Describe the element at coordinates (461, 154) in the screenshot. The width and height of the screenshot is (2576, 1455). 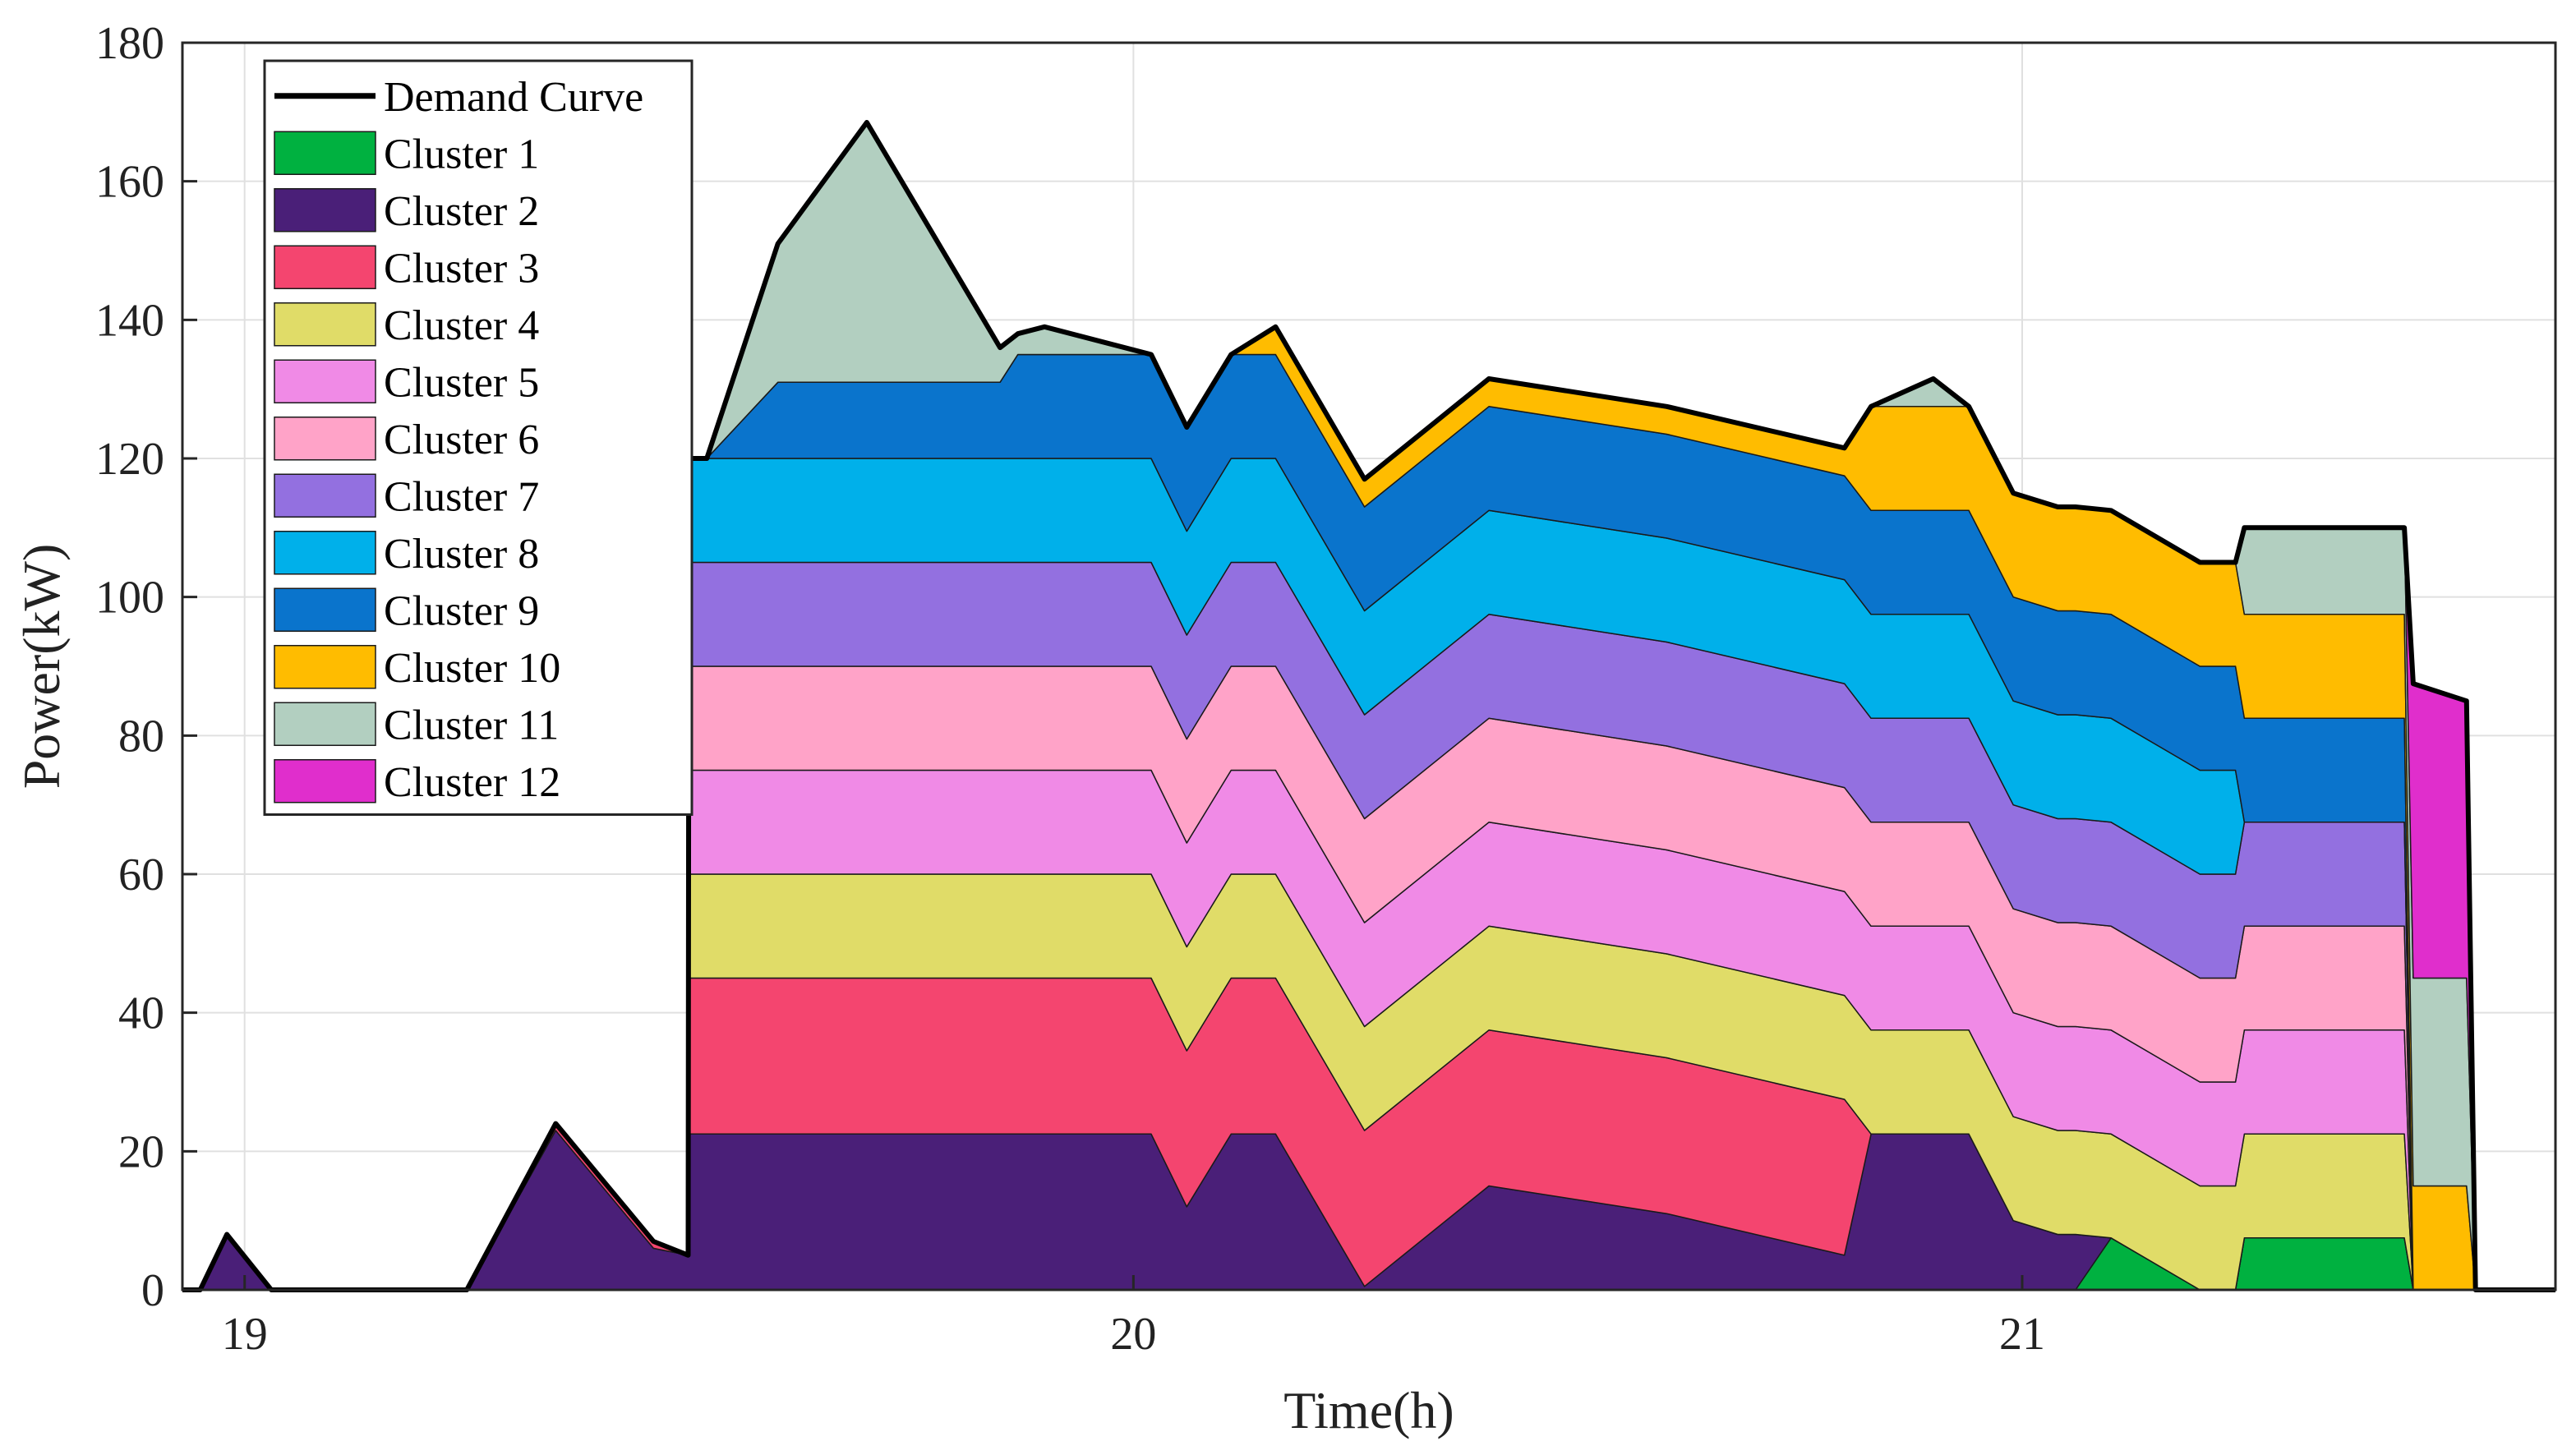
I see `legend-label-cluster-1: Cluster 1` at that location.